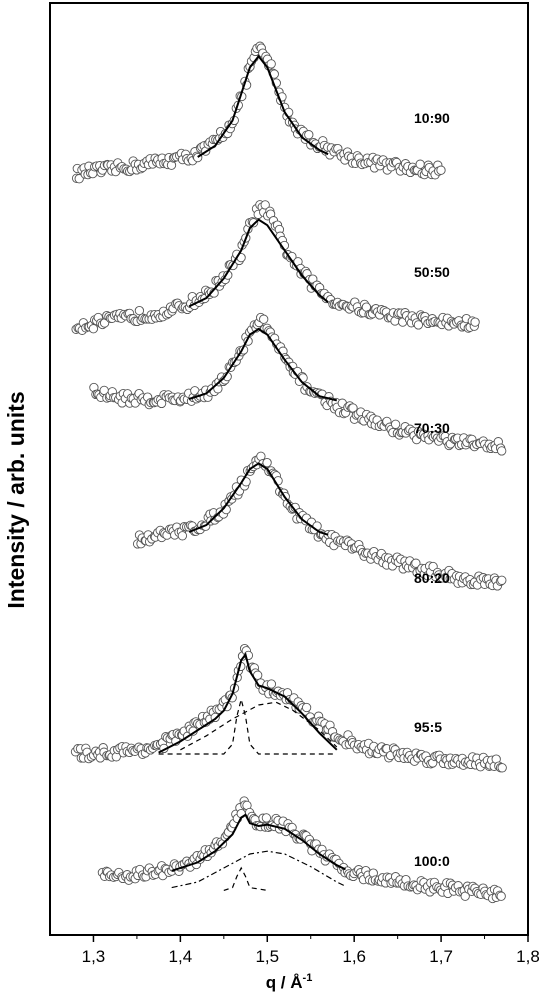 This screenshot has height=996, width=539. Describe the element at coordinates (284, 982) in the screenshot. I see `x-axis-title-text: q / Å` at that location.